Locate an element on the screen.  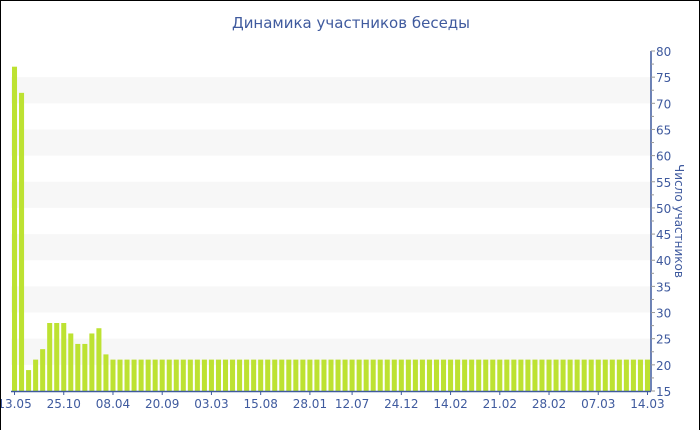
y-tick-label: 45 is located at coordinates (663, 235).